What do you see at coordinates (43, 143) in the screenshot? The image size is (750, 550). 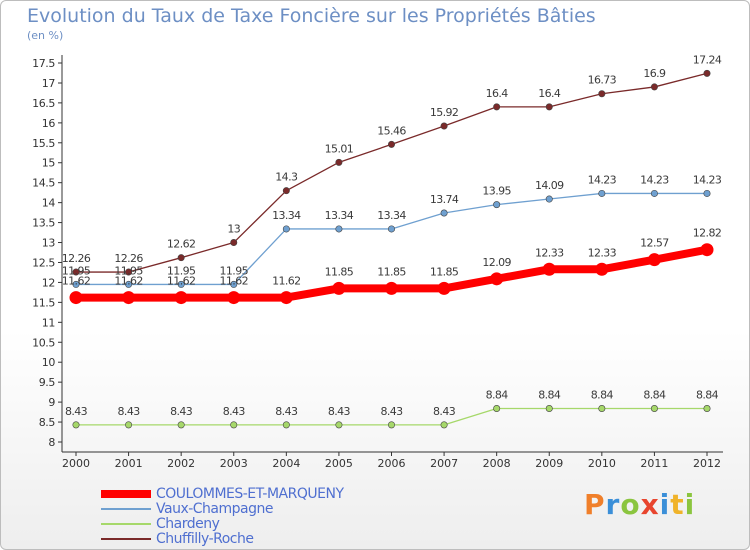 I see `y-tick-label: 15.5` at bounding box center [43, 143].